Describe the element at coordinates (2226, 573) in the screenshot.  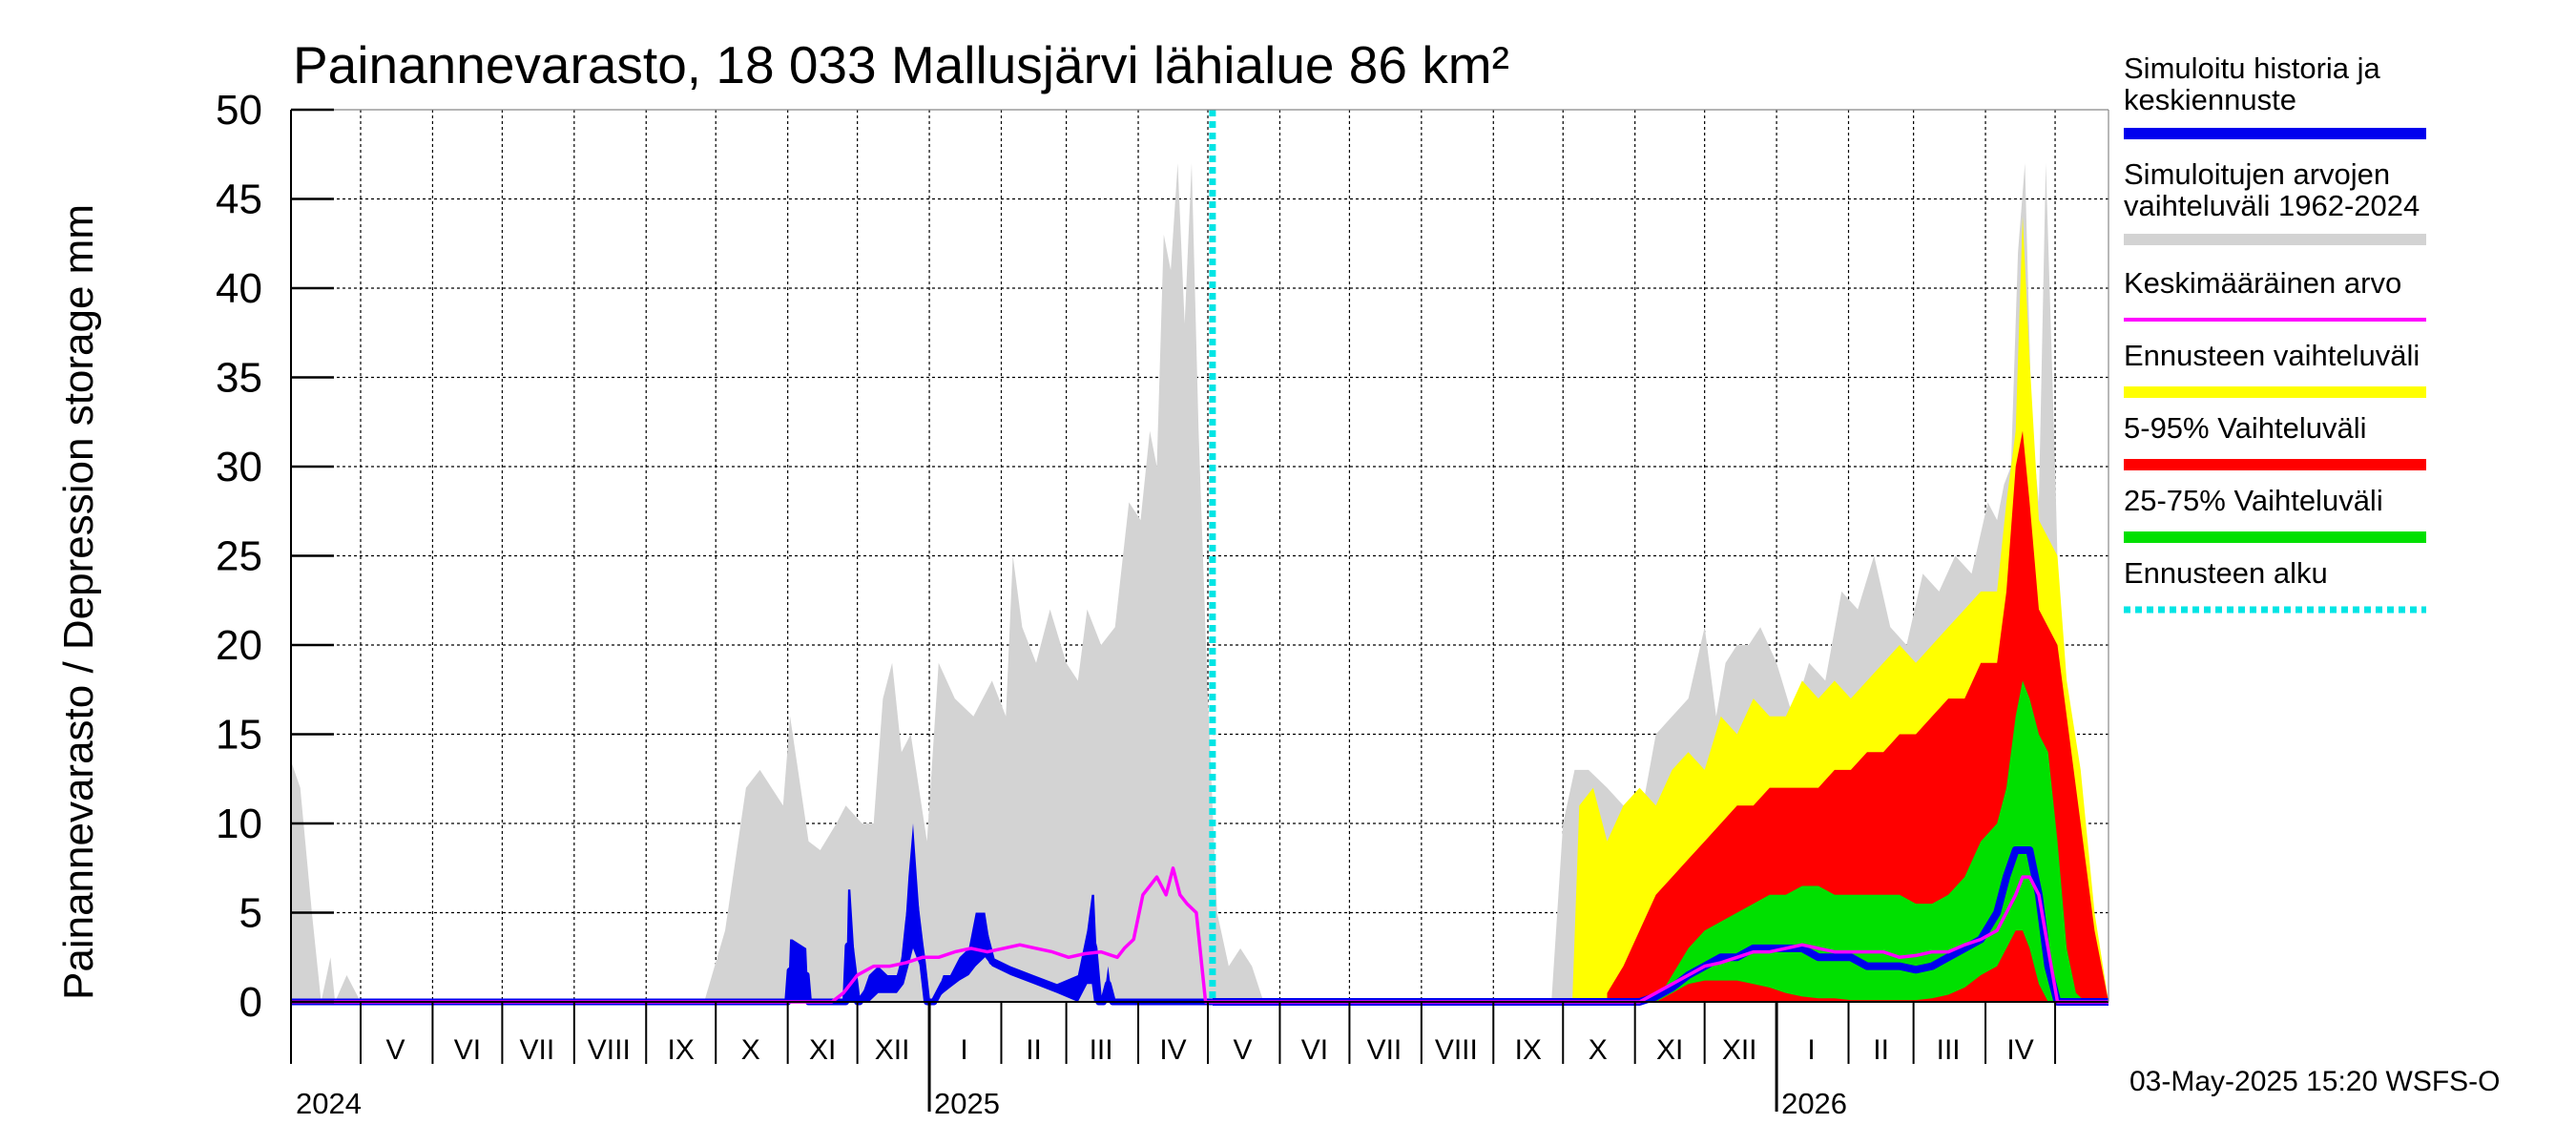
I see `legend-label: Ennusteen alku` at that location.